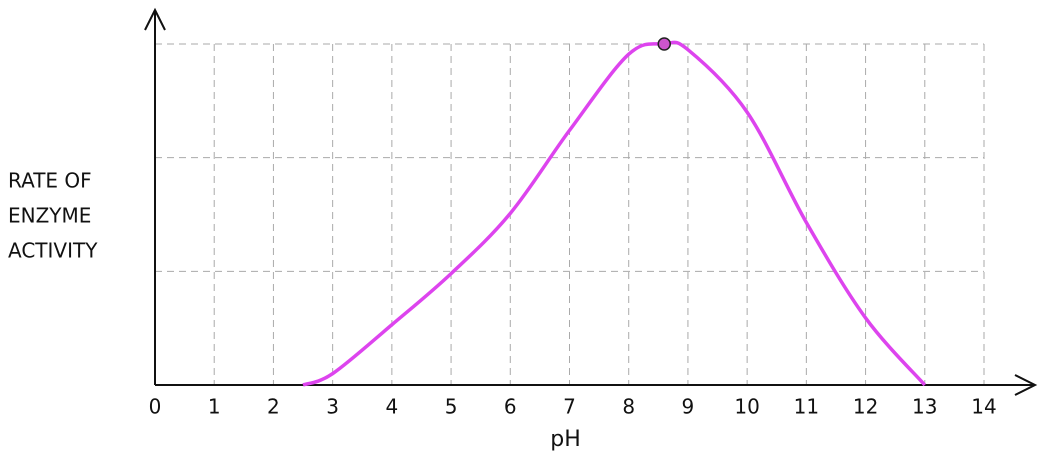 The width and height of the screenshot is (1051, 468). Describe the element at coordinates (664, 44) in the screenshot. I see `peak-marker` at that location.